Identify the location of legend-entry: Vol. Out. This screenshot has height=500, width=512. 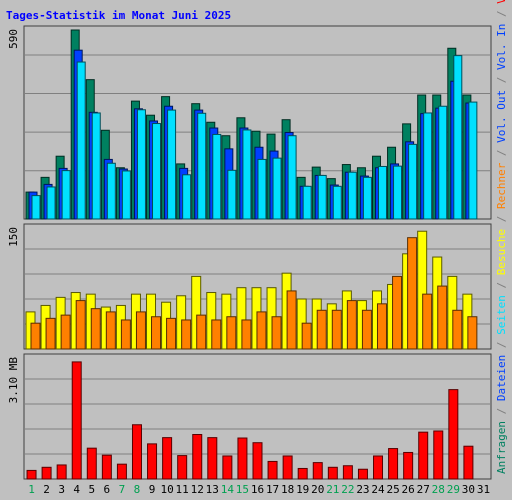
(501, 116).